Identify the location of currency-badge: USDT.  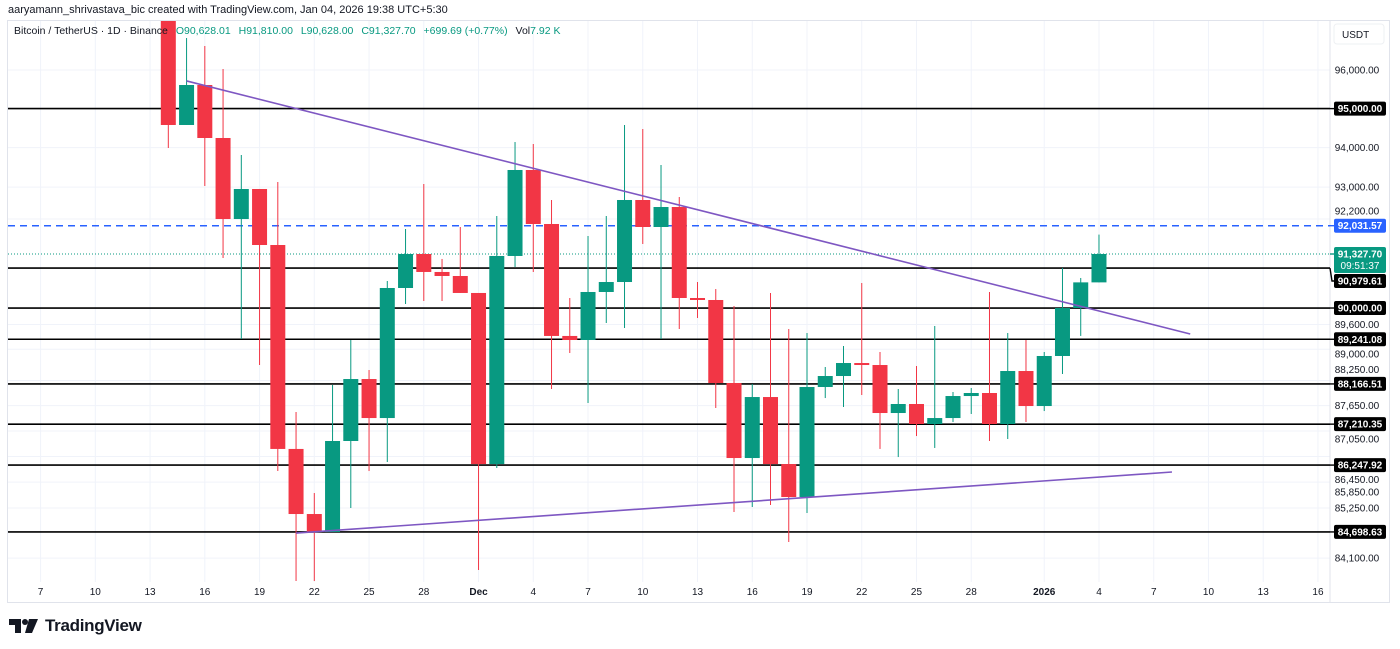
(1359, 34).